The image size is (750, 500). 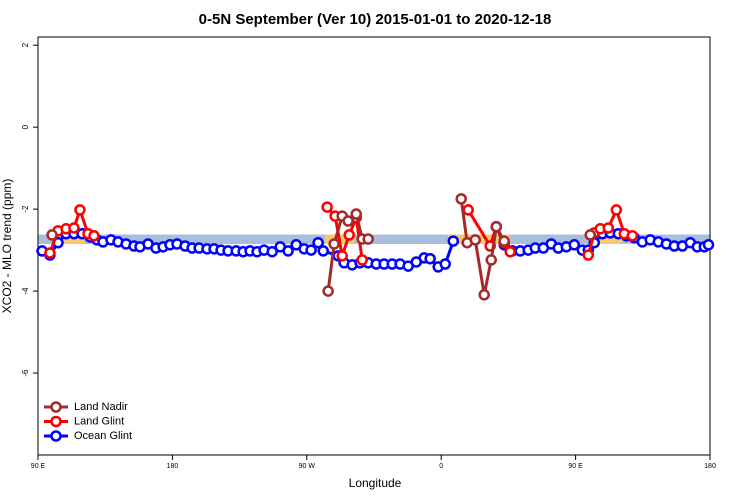 I want to click on y-tick-label: -6, so click(x=25, y=373).